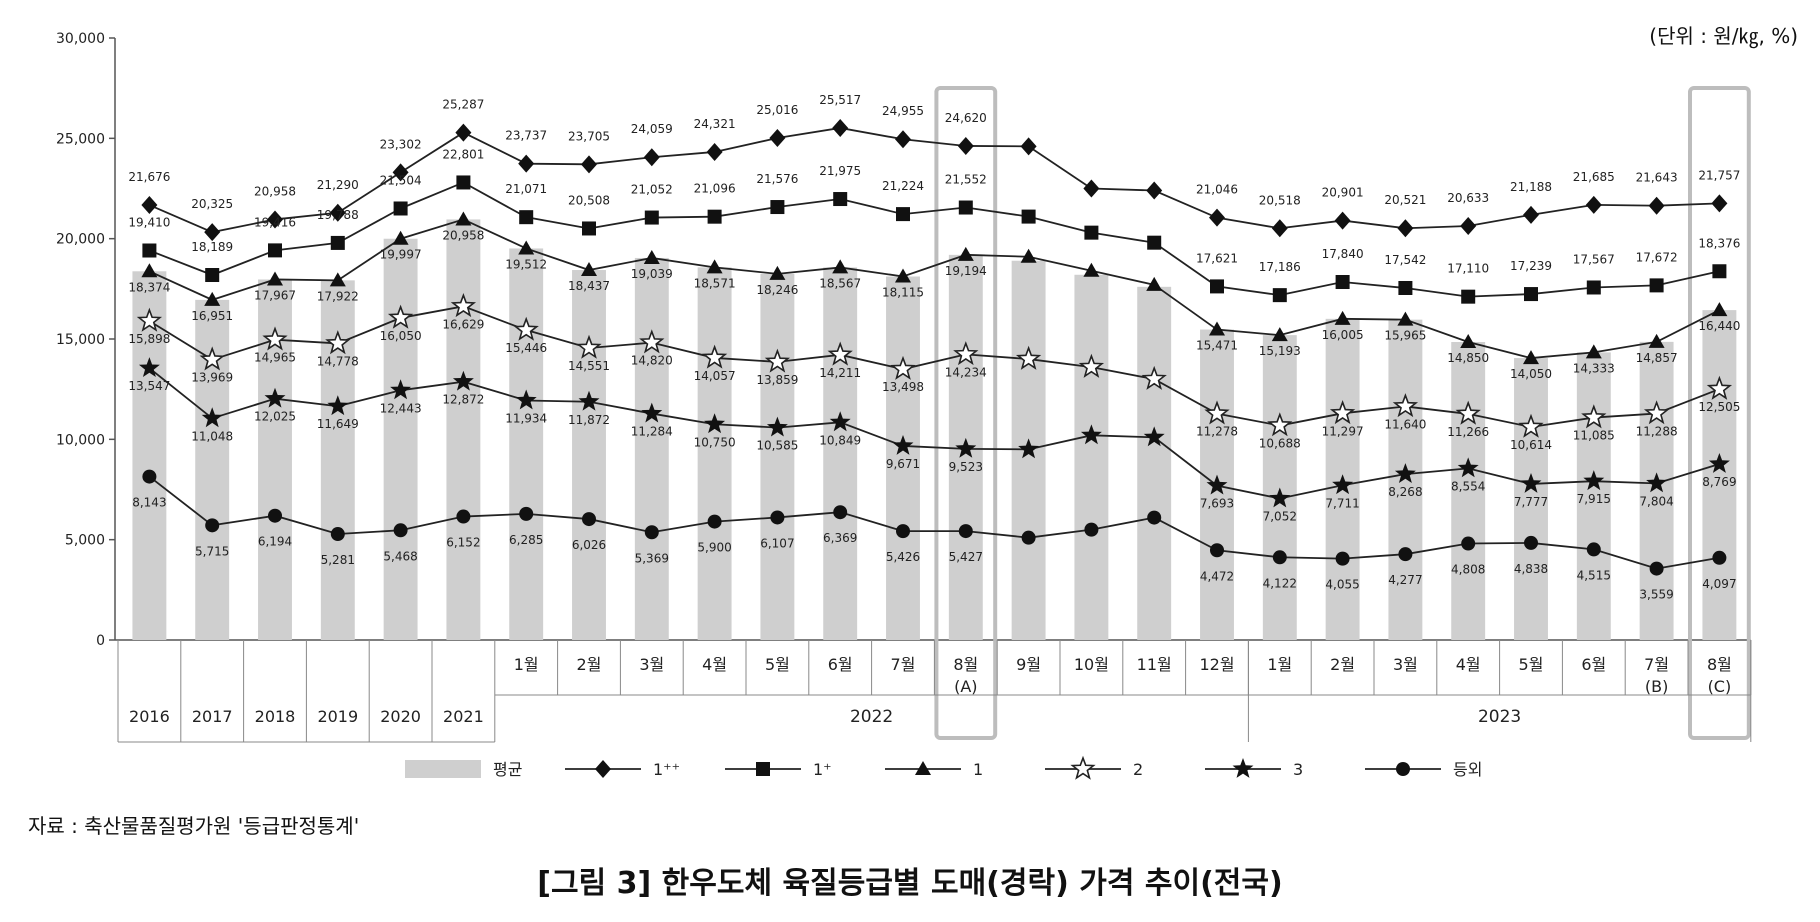 This screenshot has height=922, width=1820. I want to click on data-label: 7,711, so click(1342, 503).